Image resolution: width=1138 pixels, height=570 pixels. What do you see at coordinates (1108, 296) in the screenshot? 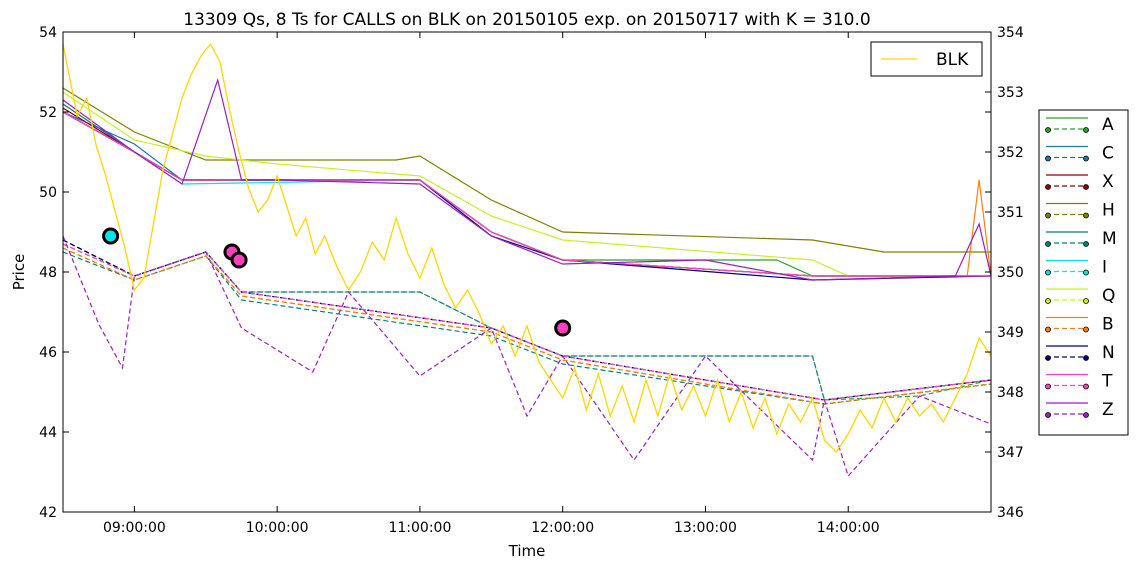
I see `legend-label-Q: Q` at bounding box center [1108, 296].